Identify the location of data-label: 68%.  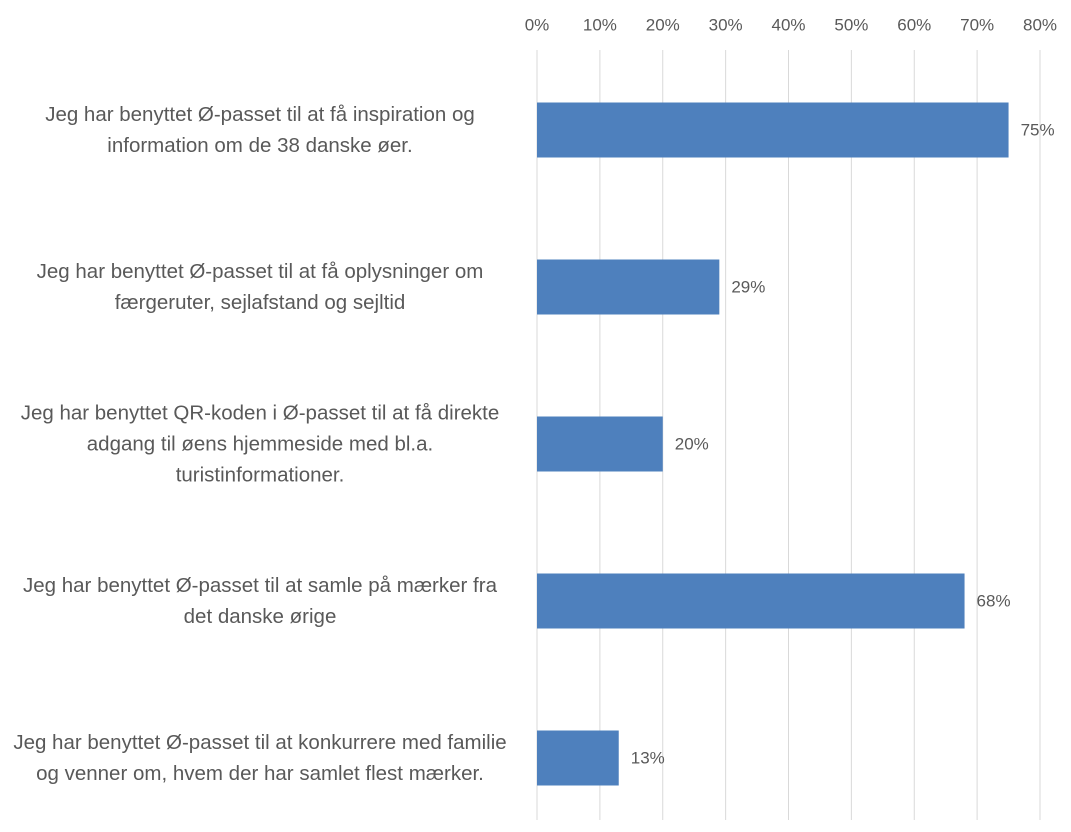
(994, 600).